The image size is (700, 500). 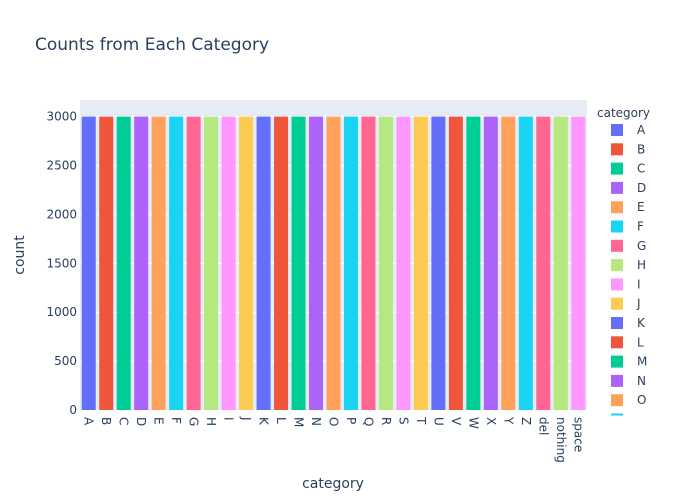 I want to click on bar-S, so click(x=403, y=263).